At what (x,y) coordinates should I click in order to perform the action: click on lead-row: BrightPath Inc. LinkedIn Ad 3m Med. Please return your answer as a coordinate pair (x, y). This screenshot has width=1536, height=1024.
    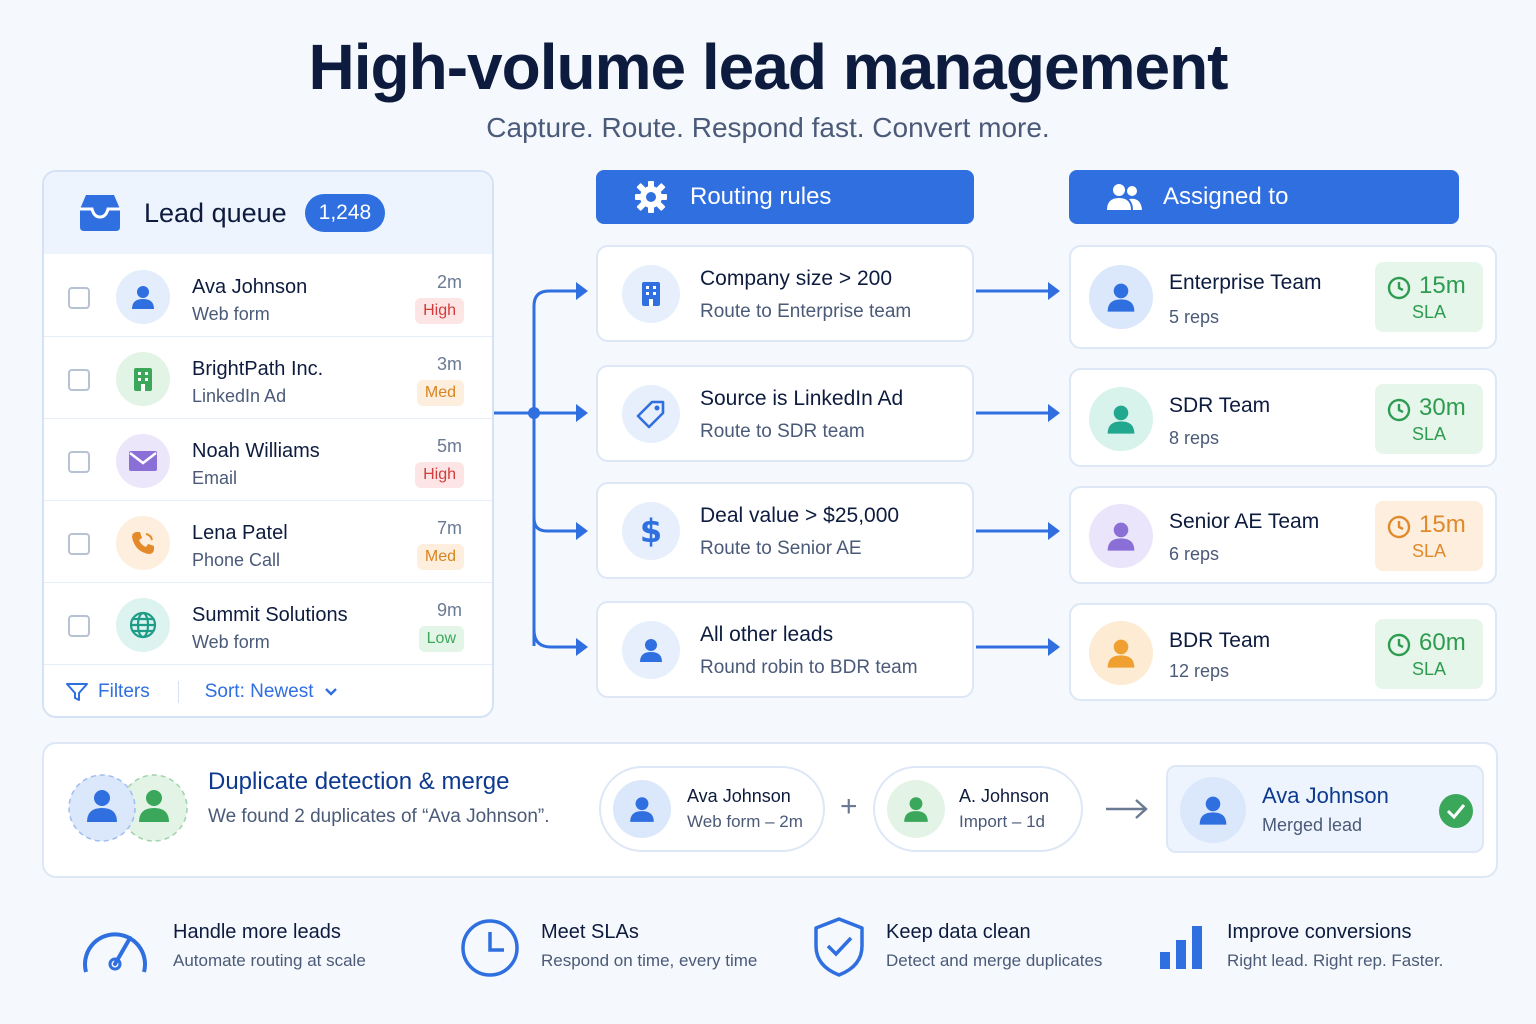
    Looking at the image, I should click on (268, 378).